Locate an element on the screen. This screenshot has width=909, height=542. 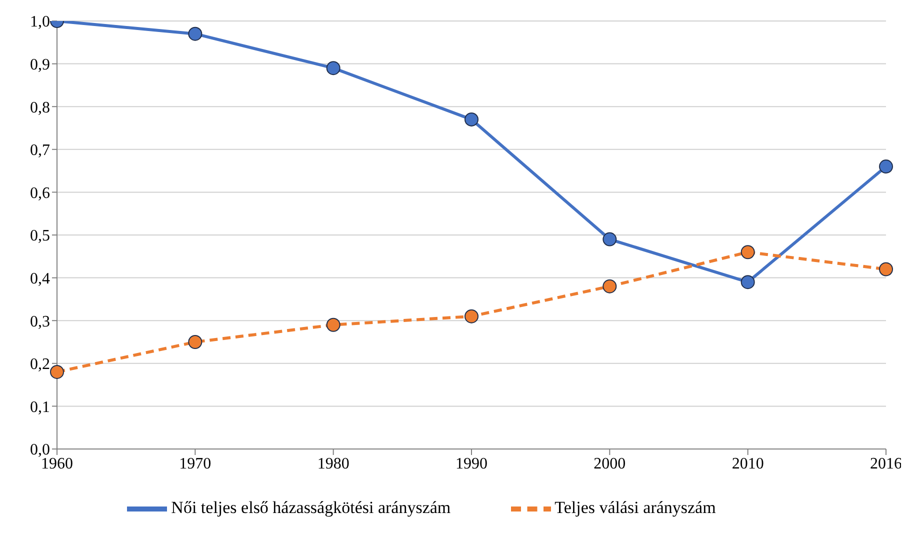
y-tick-label: 0,2 is located at coordinates (40, 365).